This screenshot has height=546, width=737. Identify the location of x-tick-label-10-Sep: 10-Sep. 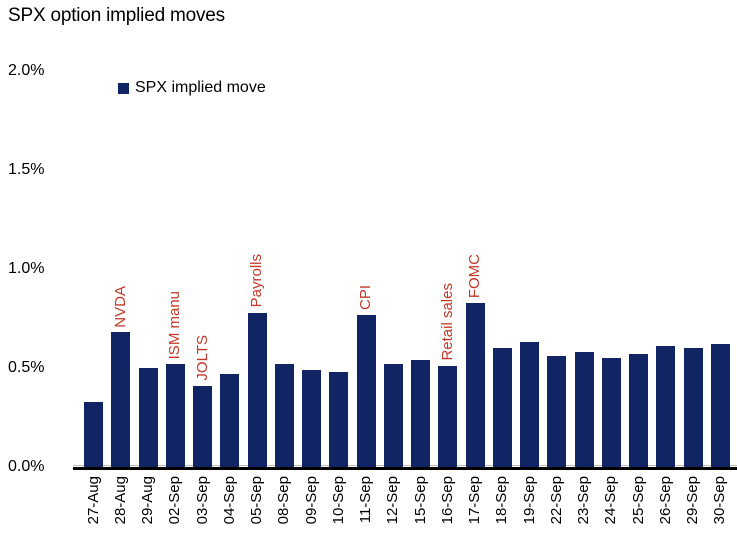
(338, 500).